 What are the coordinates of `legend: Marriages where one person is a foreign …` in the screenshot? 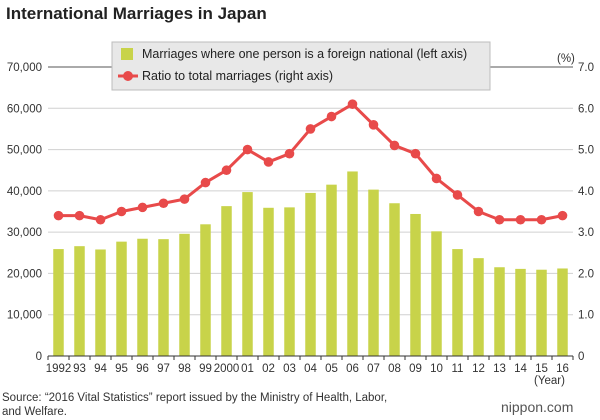 It's located at (301, 66).